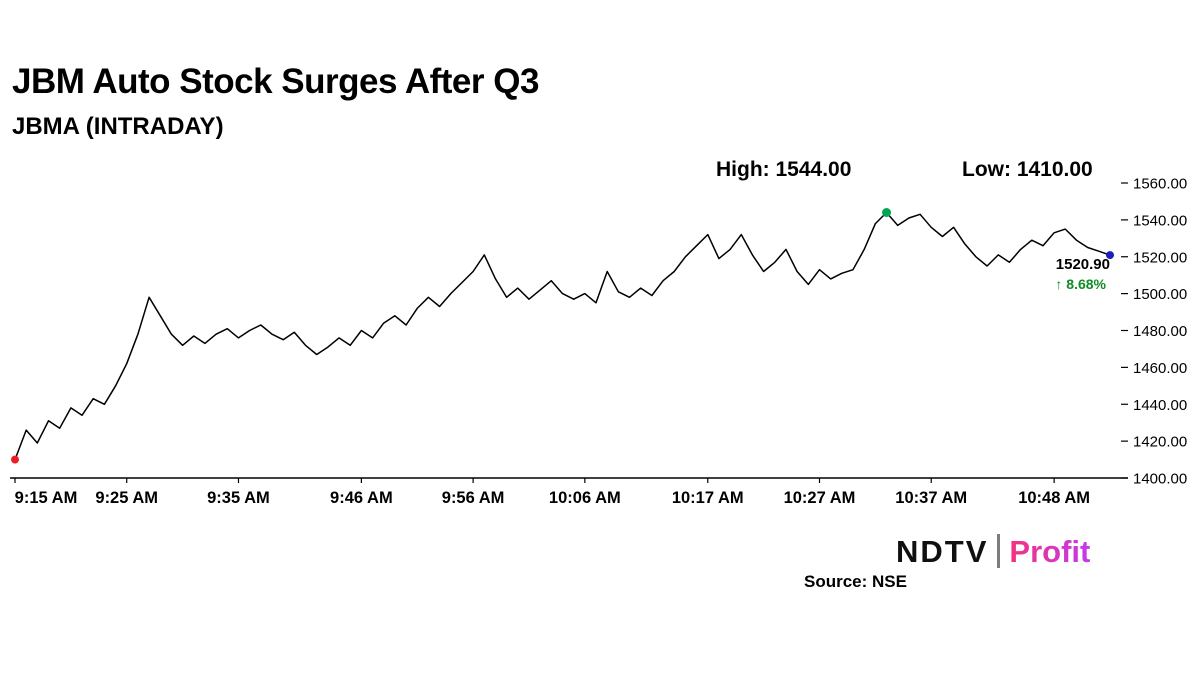  What do you see at coordinates (708, 498) in the screenshot?
I see `x-tick-label: 10:17 AM` at bounding box center [708, 498].